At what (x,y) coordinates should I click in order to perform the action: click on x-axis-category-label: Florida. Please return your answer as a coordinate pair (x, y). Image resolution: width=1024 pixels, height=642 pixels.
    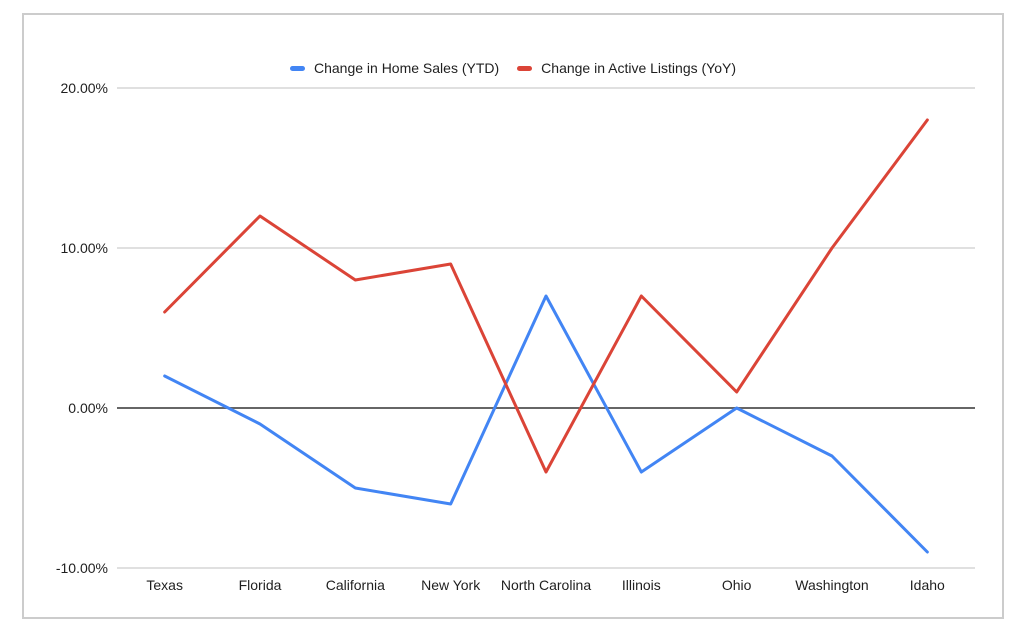
    Looking at the image, I should click on (260, 585).